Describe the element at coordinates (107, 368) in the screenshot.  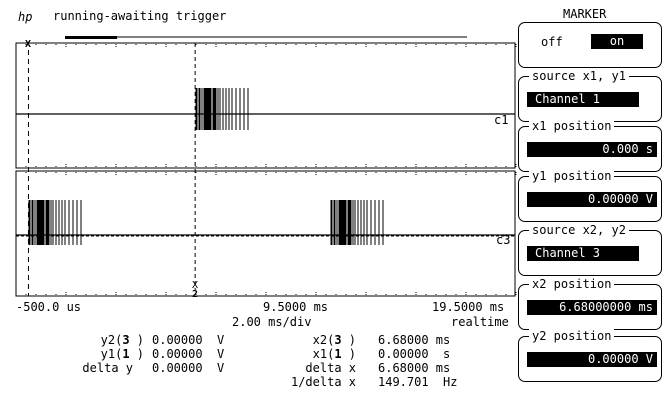
I see `readout-label-text: delta y` at that location.